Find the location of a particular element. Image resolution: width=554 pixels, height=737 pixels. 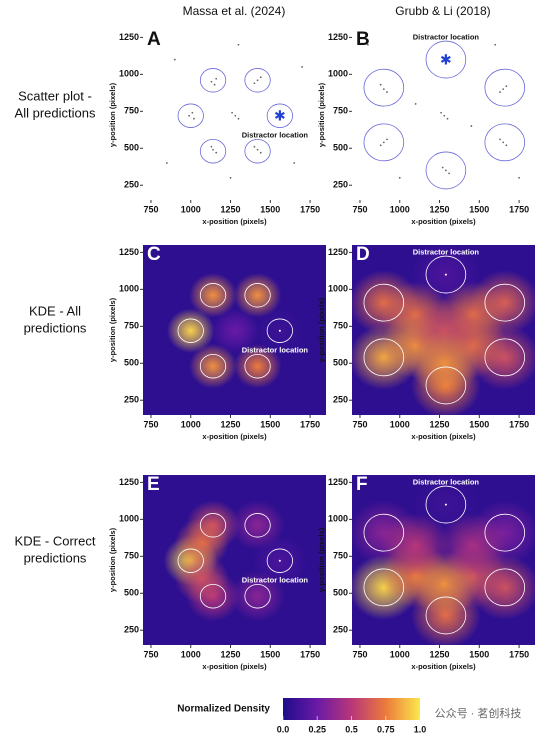

row-label: KDE - All is located at coordinates (55, 310).